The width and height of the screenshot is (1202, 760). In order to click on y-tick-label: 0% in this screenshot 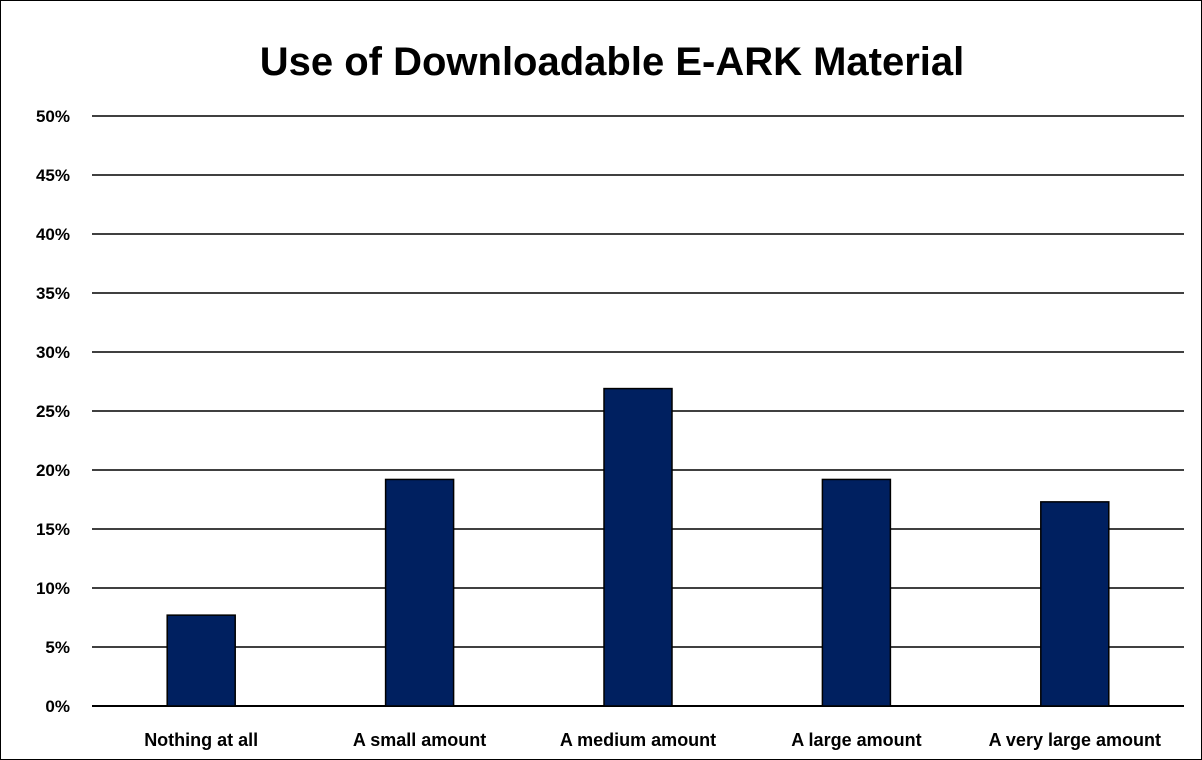, I will do `click(57, 706)`.